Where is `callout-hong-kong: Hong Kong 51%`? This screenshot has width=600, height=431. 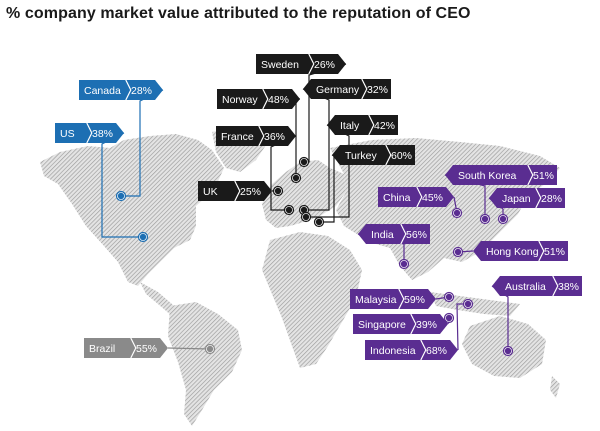 callout-hong-kong: Hong Kong 51% is located at coordinates (510, 251).